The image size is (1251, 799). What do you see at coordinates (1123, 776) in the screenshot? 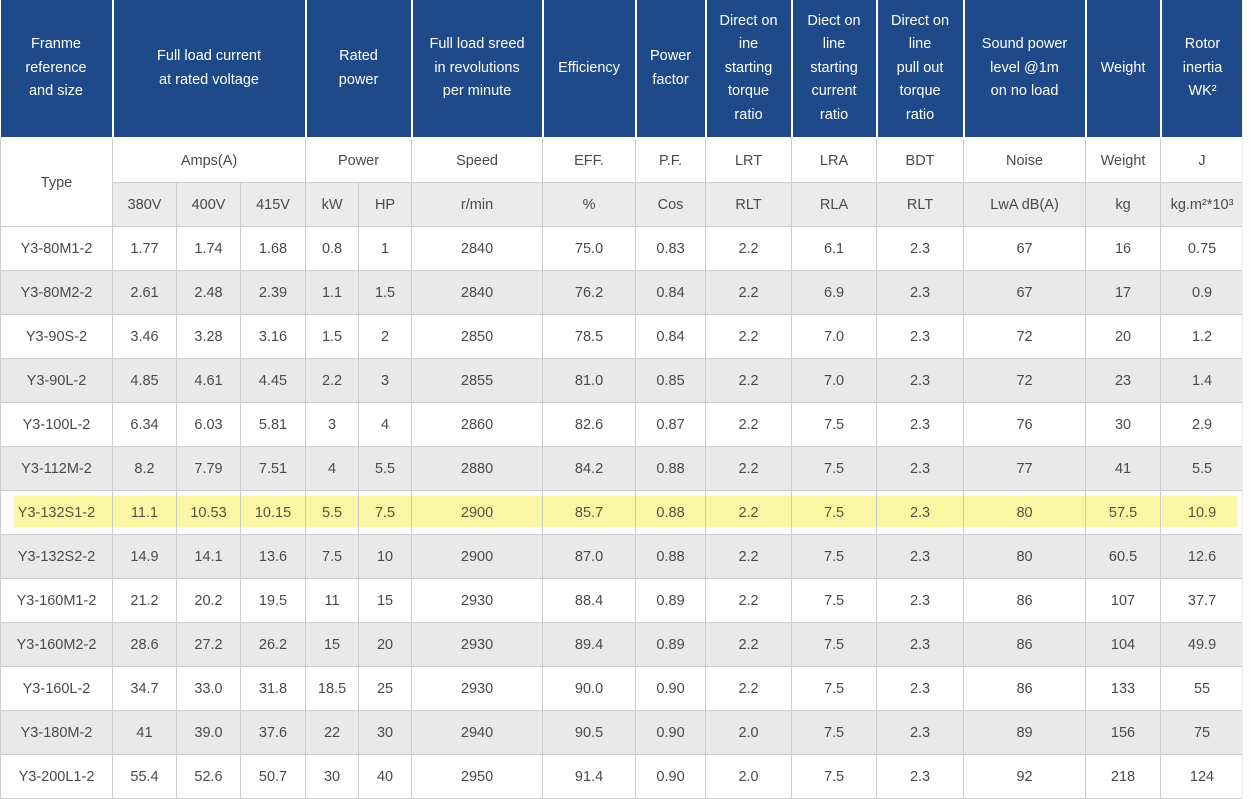
I see `data-cell: 218` at bounding box center [1123, 776].